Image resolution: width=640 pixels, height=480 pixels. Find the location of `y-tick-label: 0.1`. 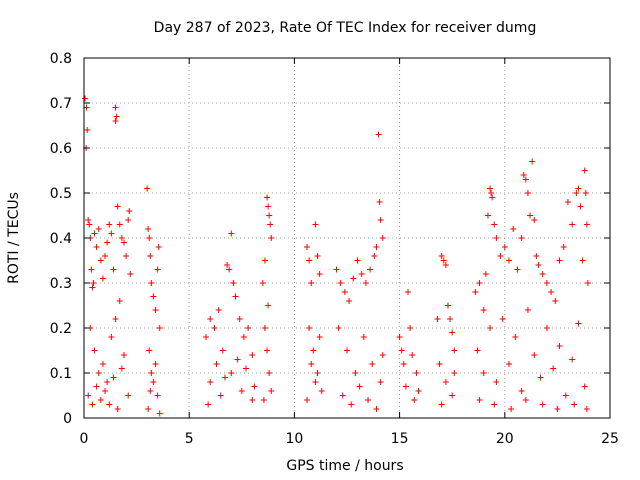

y-tick-label: 0.1 is located at coordinates (61, 374).